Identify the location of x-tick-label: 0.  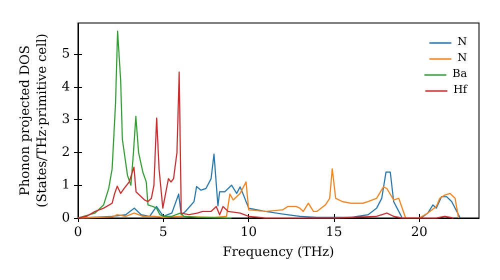
(78, 232).